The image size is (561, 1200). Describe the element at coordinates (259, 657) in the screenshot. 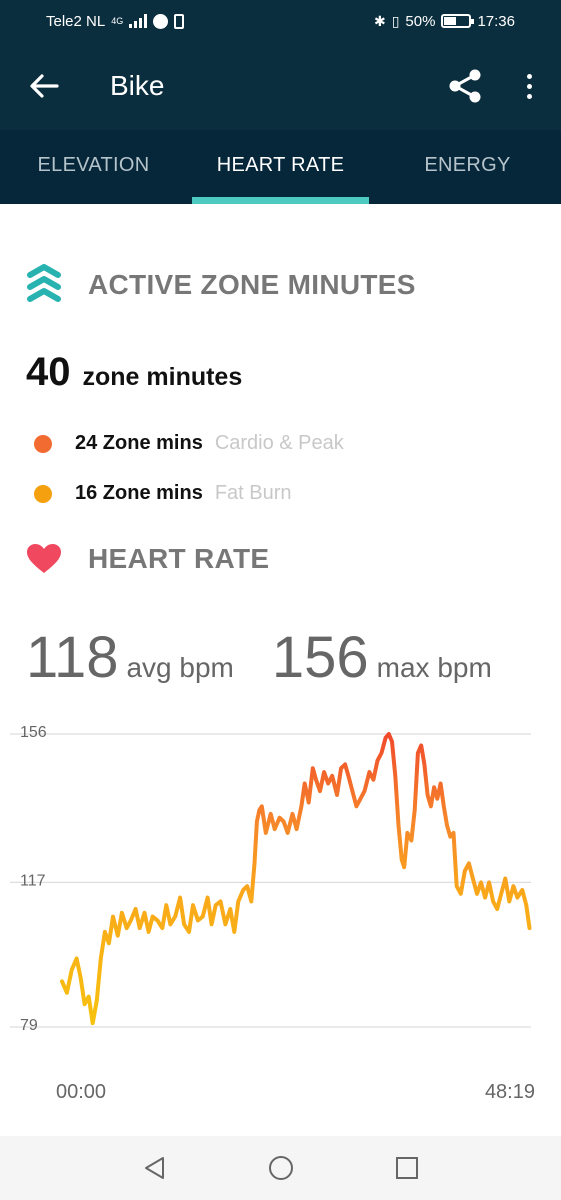

I see `heart-rate-stats: 118 avg bpm 156 max bpm` at that location.